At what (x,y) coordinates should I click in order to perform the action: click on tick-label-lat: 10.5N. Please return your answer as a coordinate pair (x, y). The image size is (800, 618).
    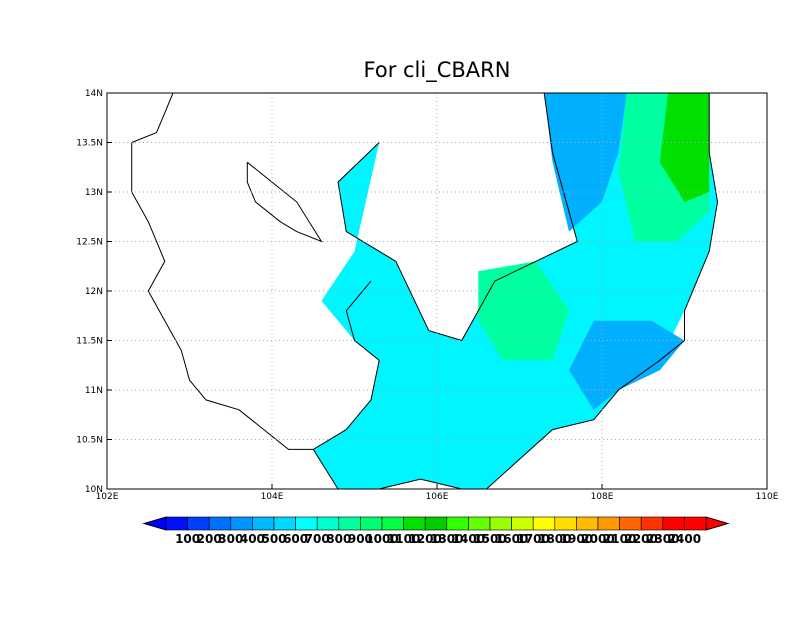
    Looking at the image, I should click on (89, 441).